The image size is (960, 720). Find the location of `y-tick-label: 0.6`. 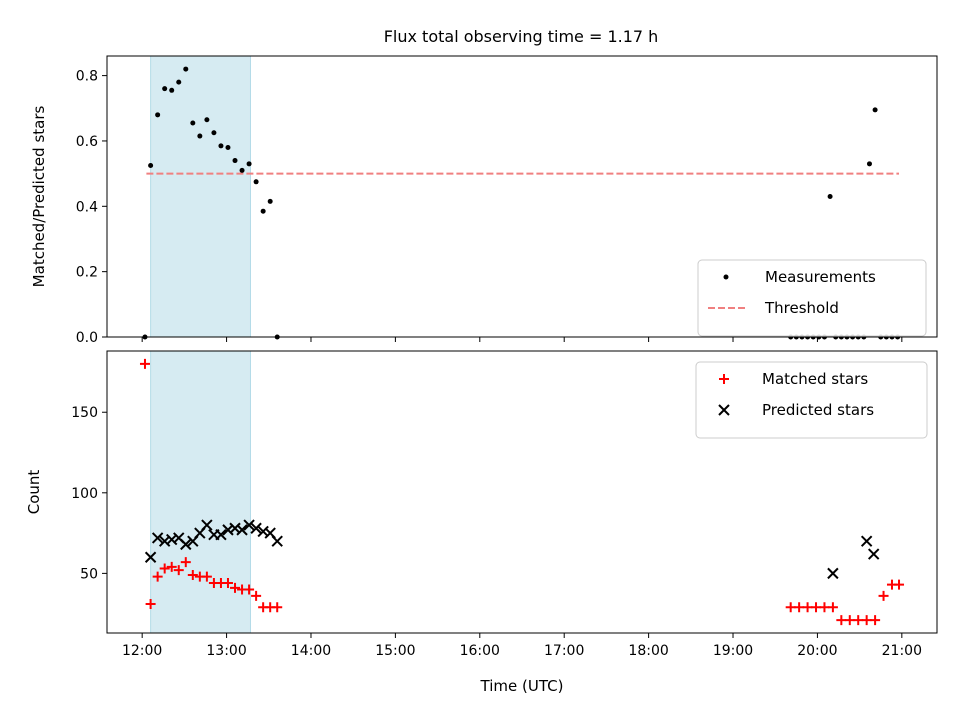

y-tick-label: 0.6 is located at coordinates (87, 142).